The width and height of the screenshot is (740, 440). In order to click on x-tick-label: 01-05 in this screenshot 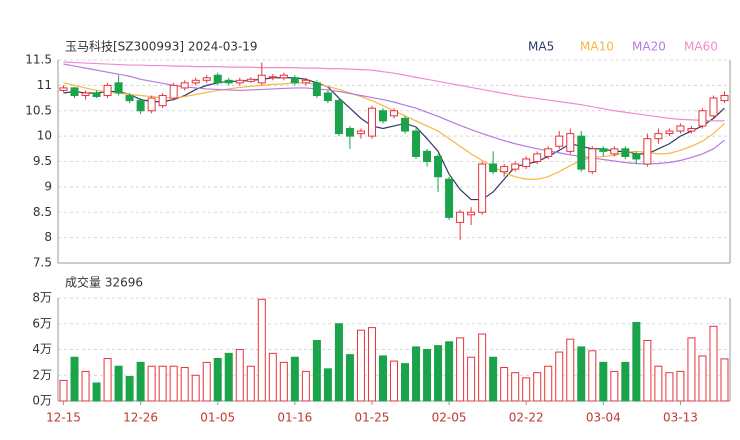, I will do `click(217, 418)`.